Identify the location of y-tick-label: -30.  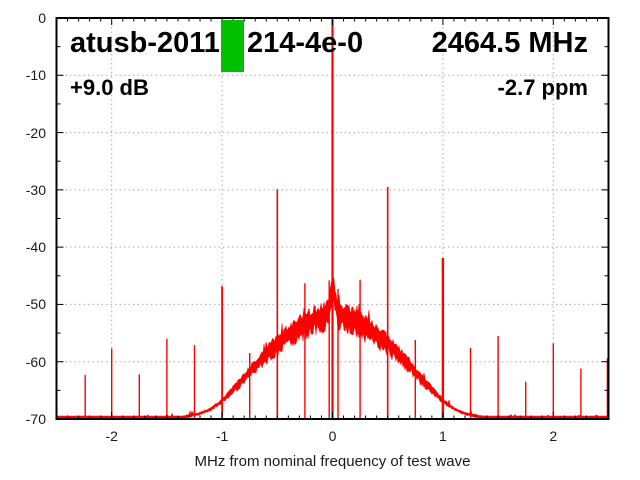
(35, 189).